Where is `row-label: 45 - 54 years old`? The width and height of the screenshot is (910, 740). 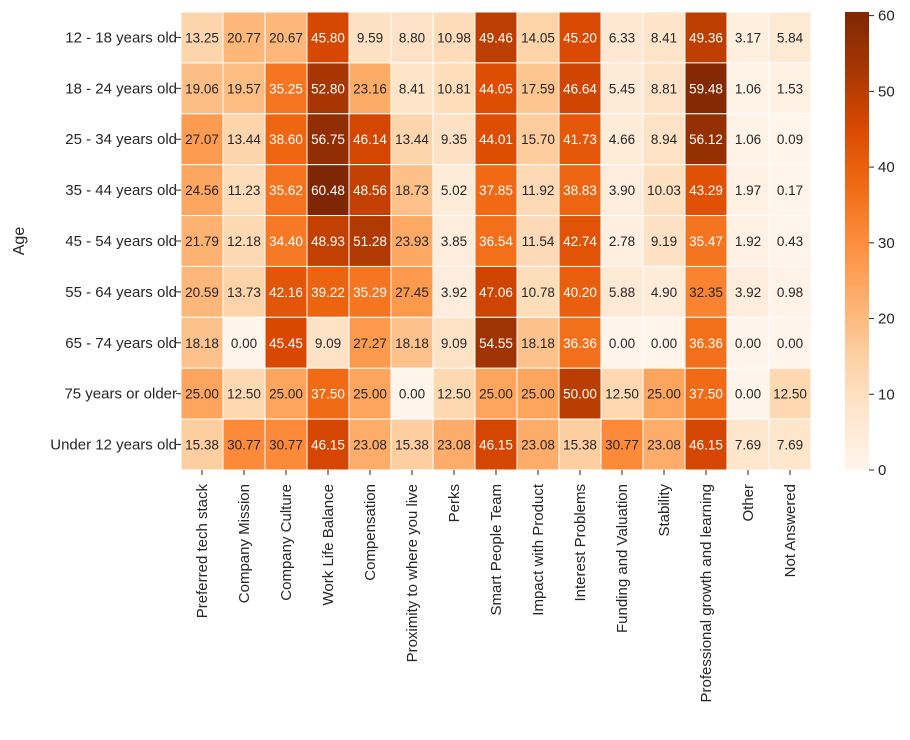 row-label: 45 - 54 years old is located at coordinates (121, 241).